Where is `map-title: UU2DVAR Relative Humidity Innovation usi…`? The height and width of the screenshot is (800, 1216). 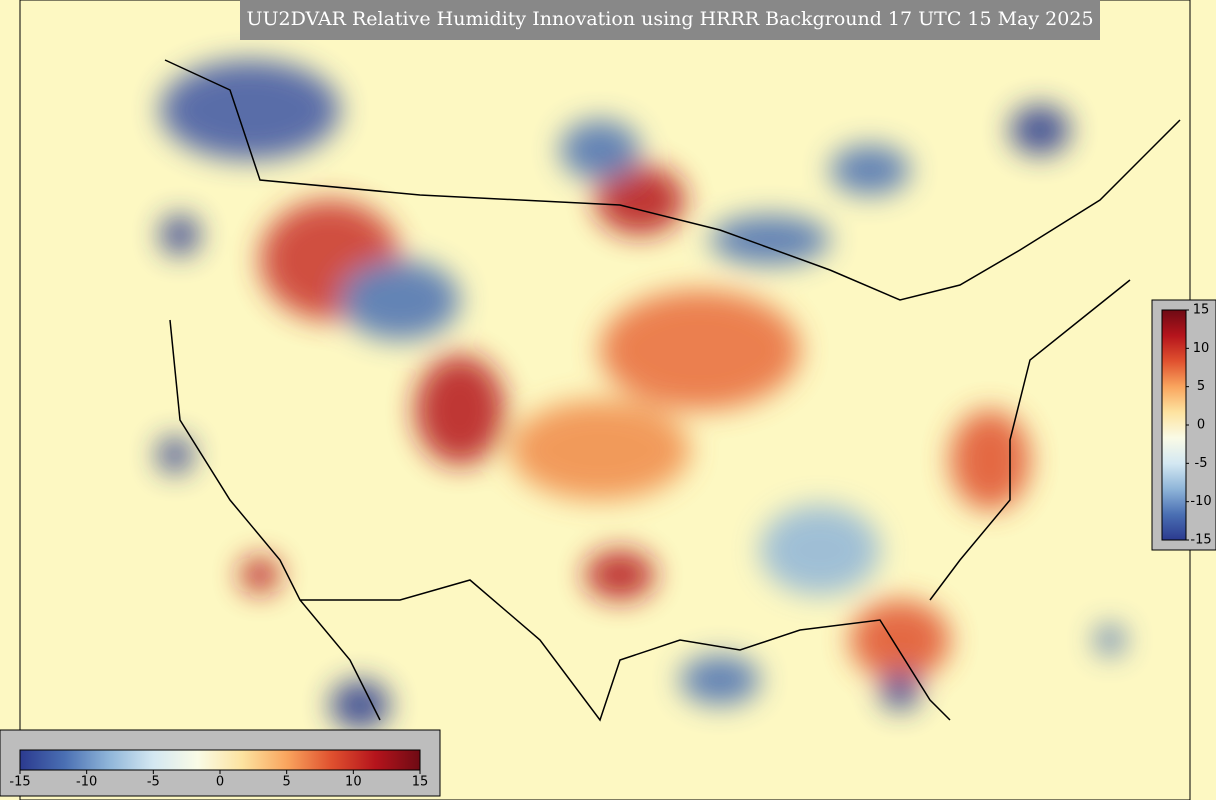
map-title: UU2DVAR Relative Humidity Innovation usi… is located at coordinates (669, 19).